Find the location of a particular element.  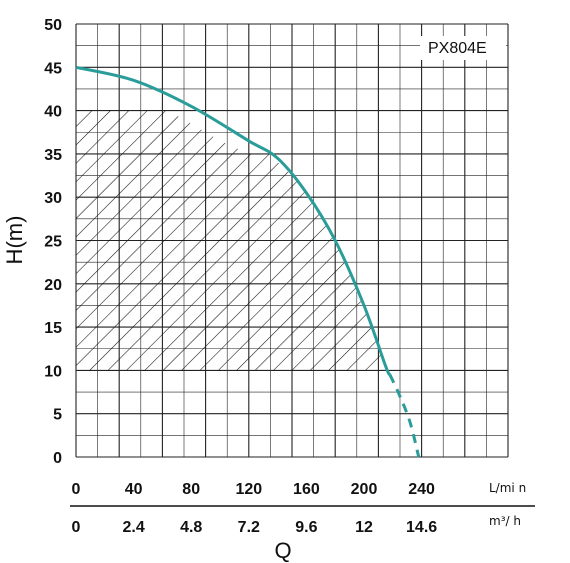

x-tick-lpm: 240 is located at coordinates (421, 489).